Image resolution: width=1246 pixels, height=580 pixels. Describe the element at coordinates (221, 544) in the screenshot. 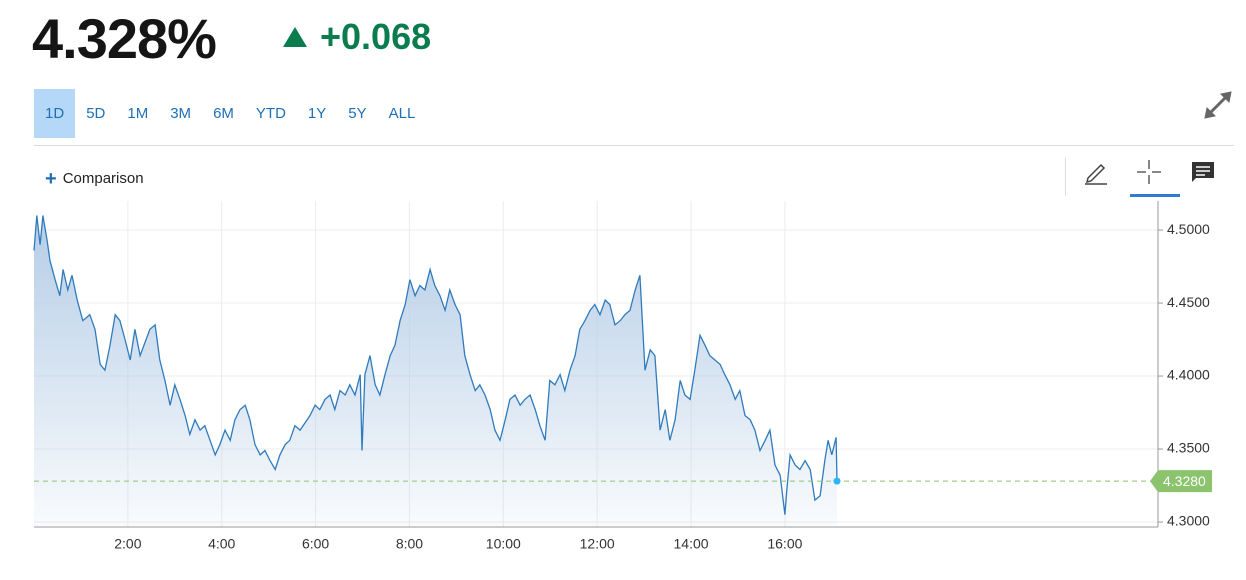

I see `x-tick-label: 4:00` at that location.